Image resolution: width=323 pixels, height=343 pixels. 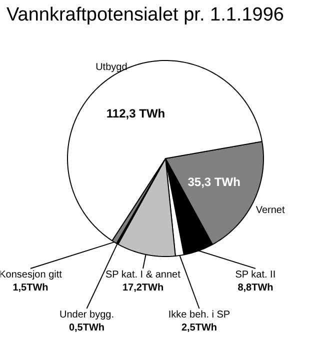 What do you see at coordinates (136, 113) in the screenshot?
I see `data-label: 112,3 TWh` at bounding box center [136, 113].